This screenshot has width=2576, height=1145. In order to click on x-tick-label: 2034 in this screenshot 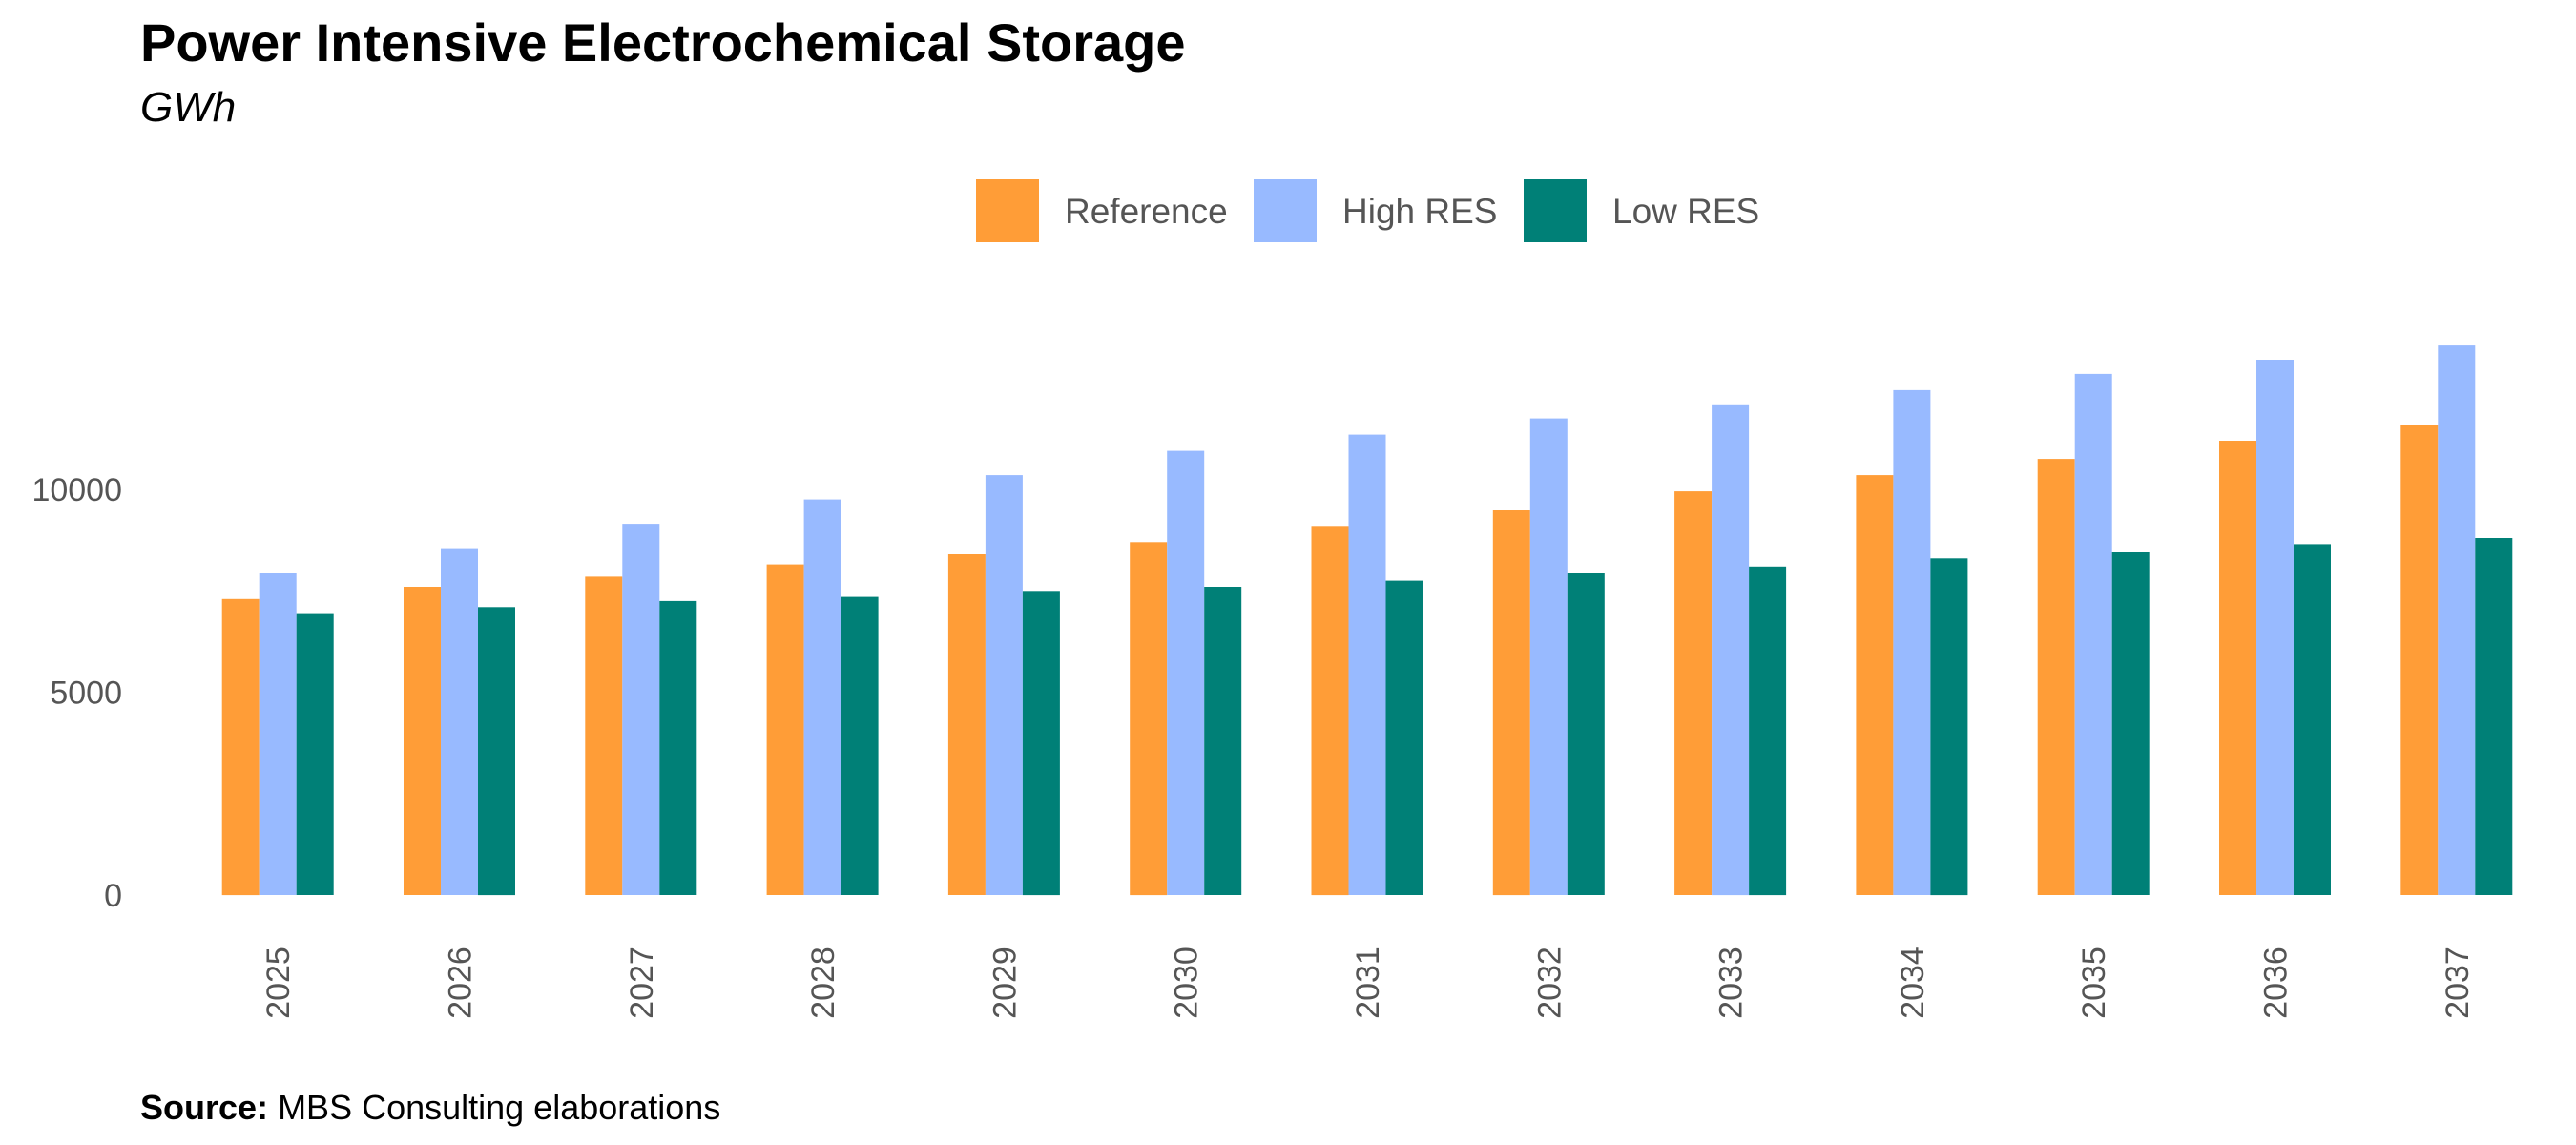, I will do `click(1913, 983)`.